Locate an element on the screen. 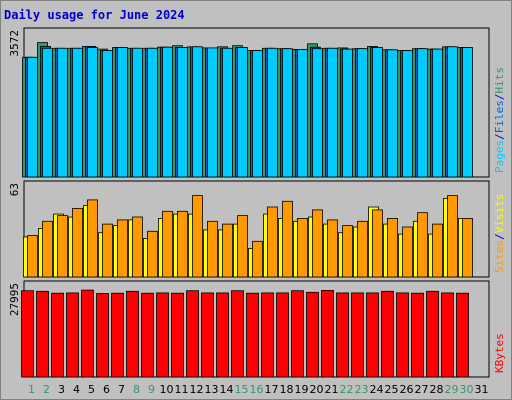  x-tick-label-24: 24 is located at coordinates (377, 389).